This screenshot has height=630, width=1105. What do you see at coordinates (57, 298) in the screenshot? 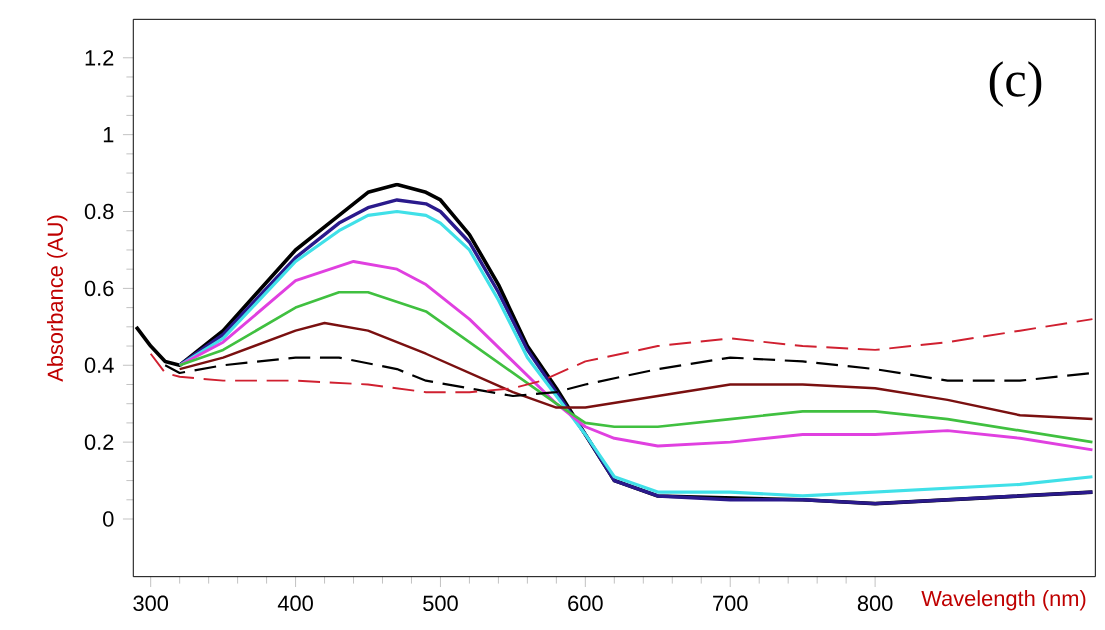
I see `y-axis-title: Absorbance (AU)` at bounding box center [57, 298].